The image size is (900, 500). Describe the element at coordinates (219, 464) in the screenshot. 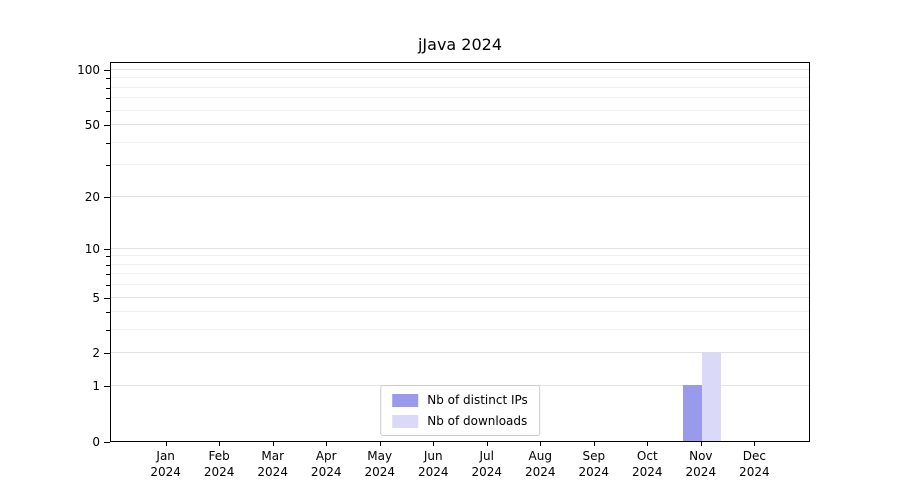

I see `x-tick-label-feb: Feb 2024` at that location.